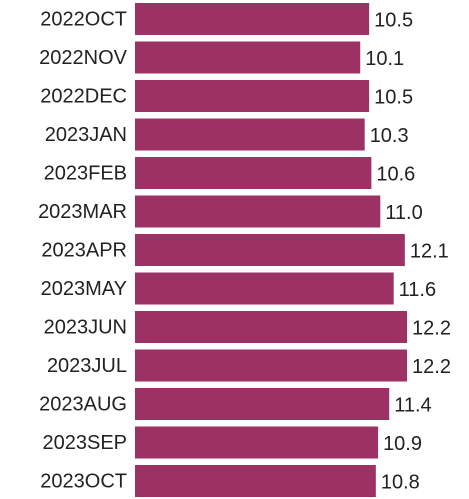 The height and width of the screenshot is (499, 469). Describe the element at coordinates (395, 174) in the screenshot. I see `value-label: 10.6` at that location.